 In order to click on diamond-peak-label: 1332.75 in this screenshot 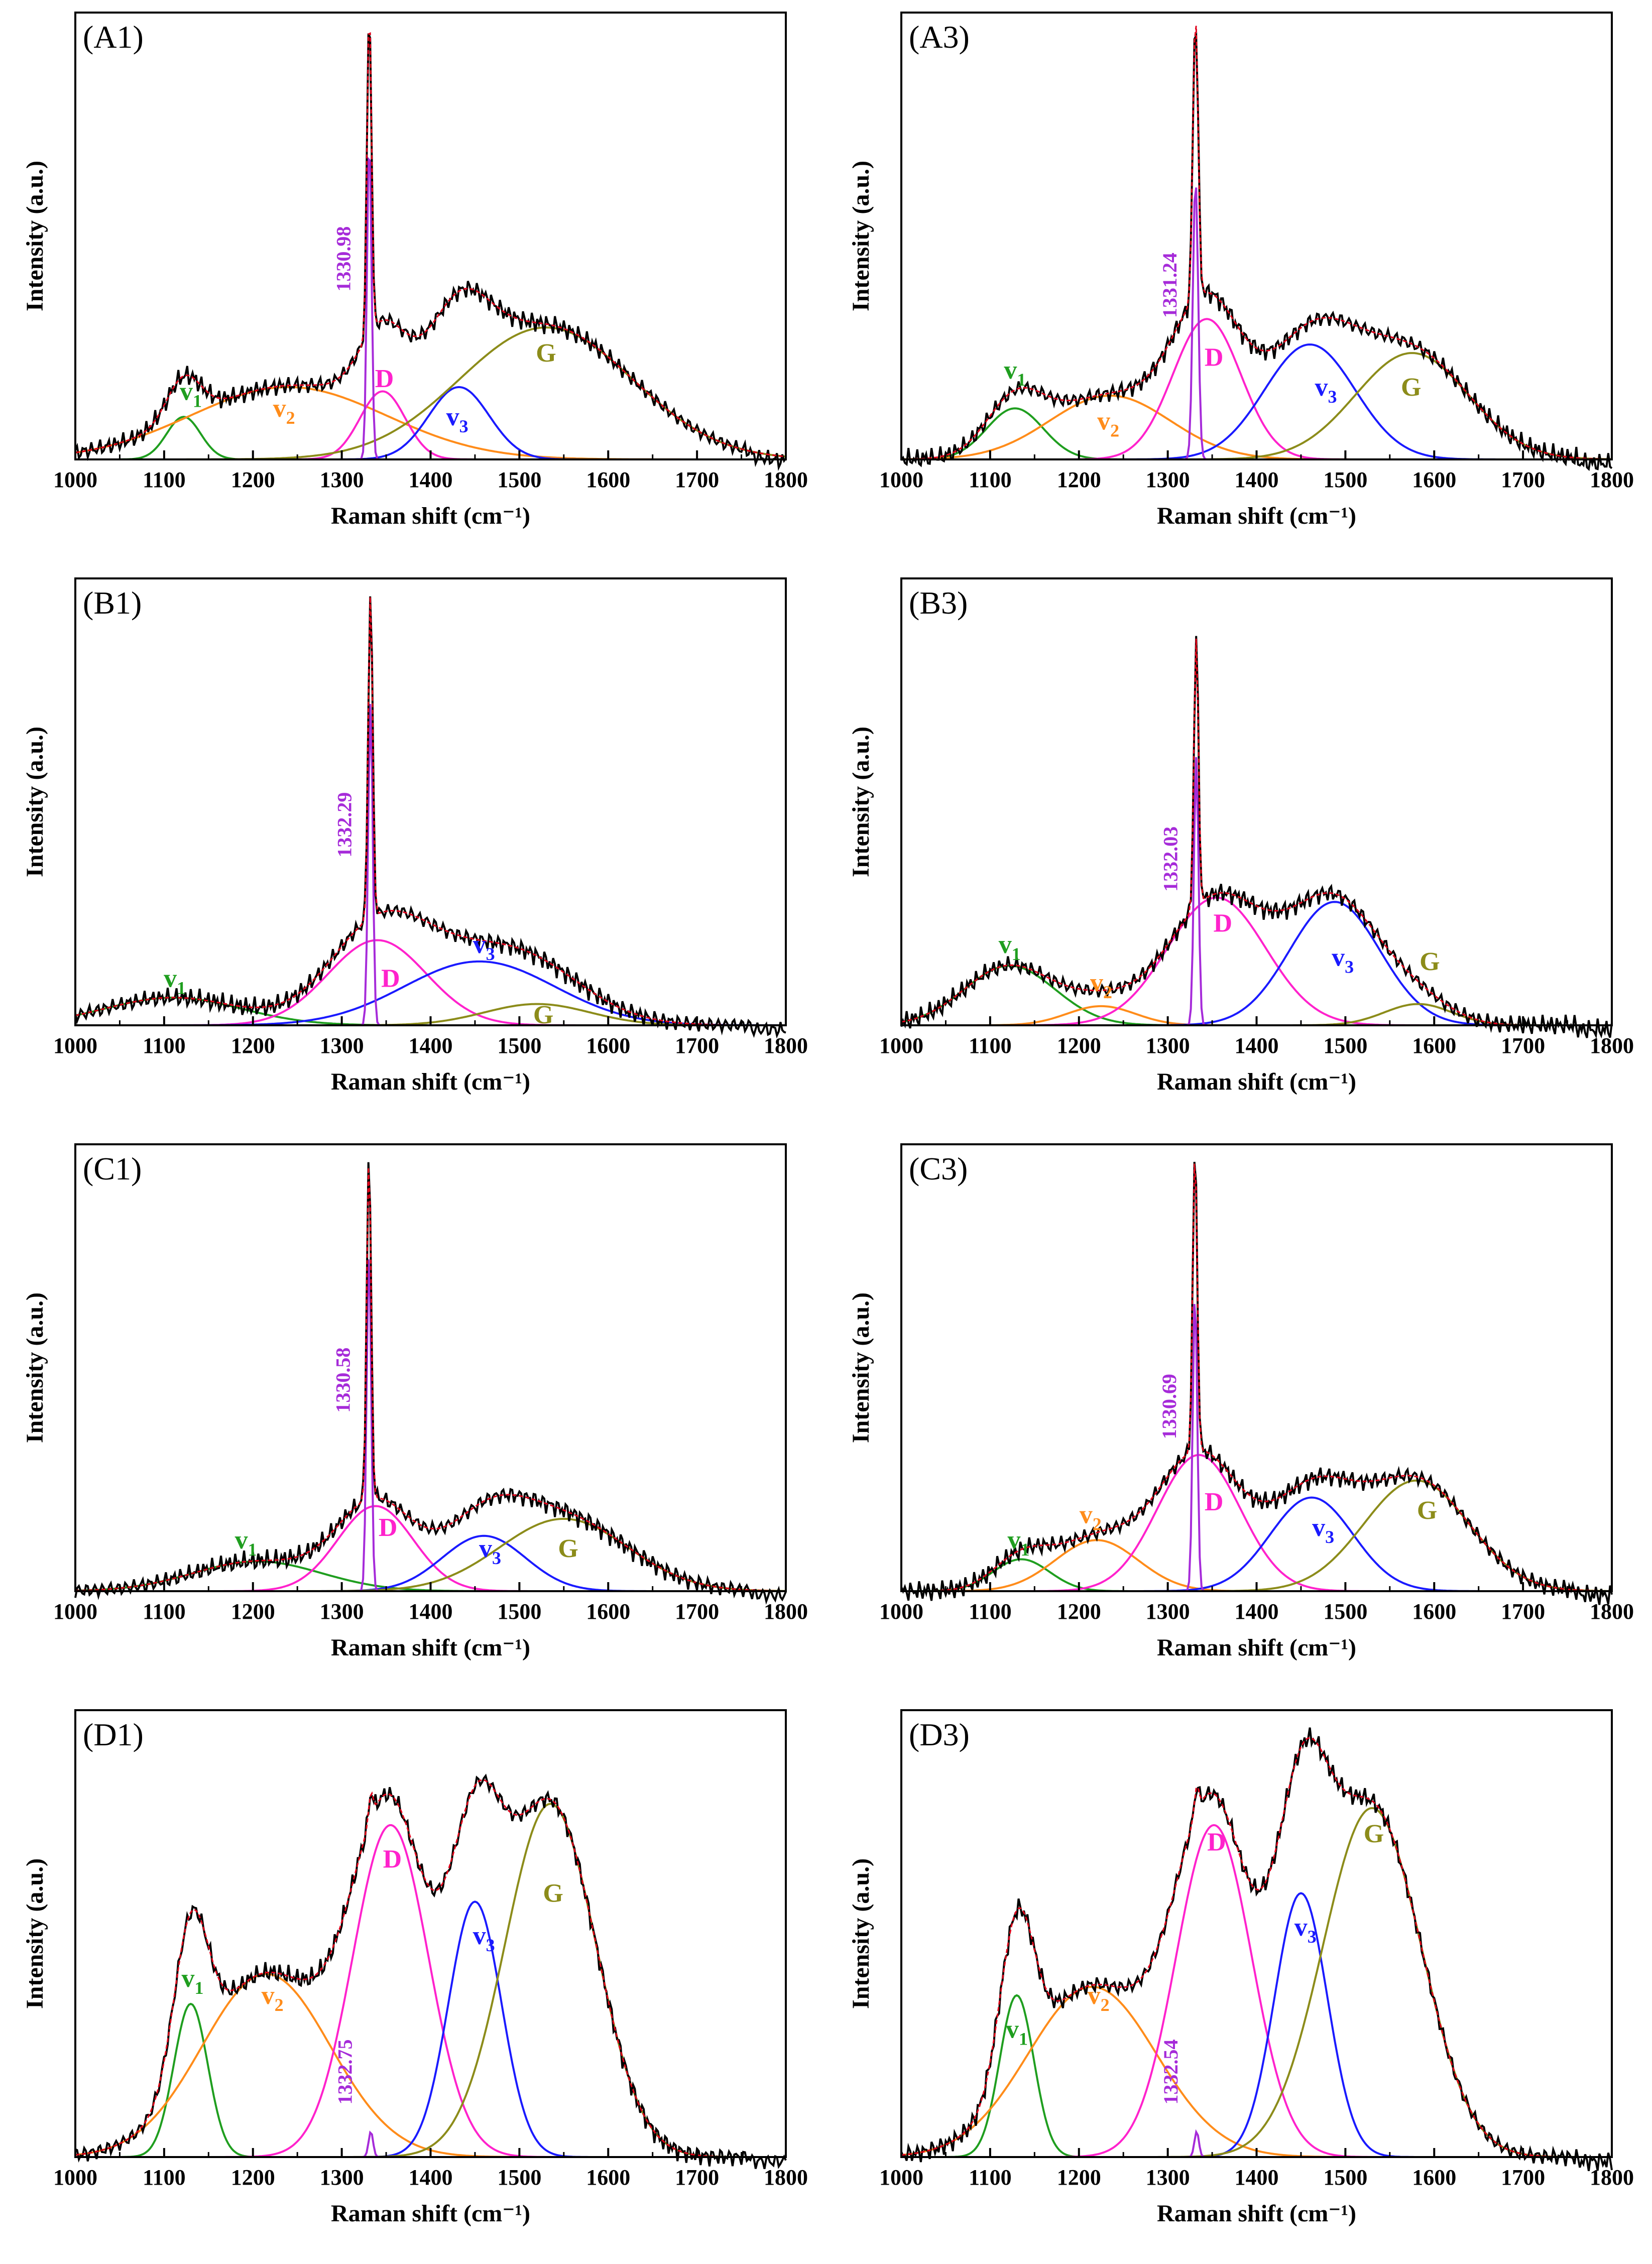, I will do `click(345, 2071)`.